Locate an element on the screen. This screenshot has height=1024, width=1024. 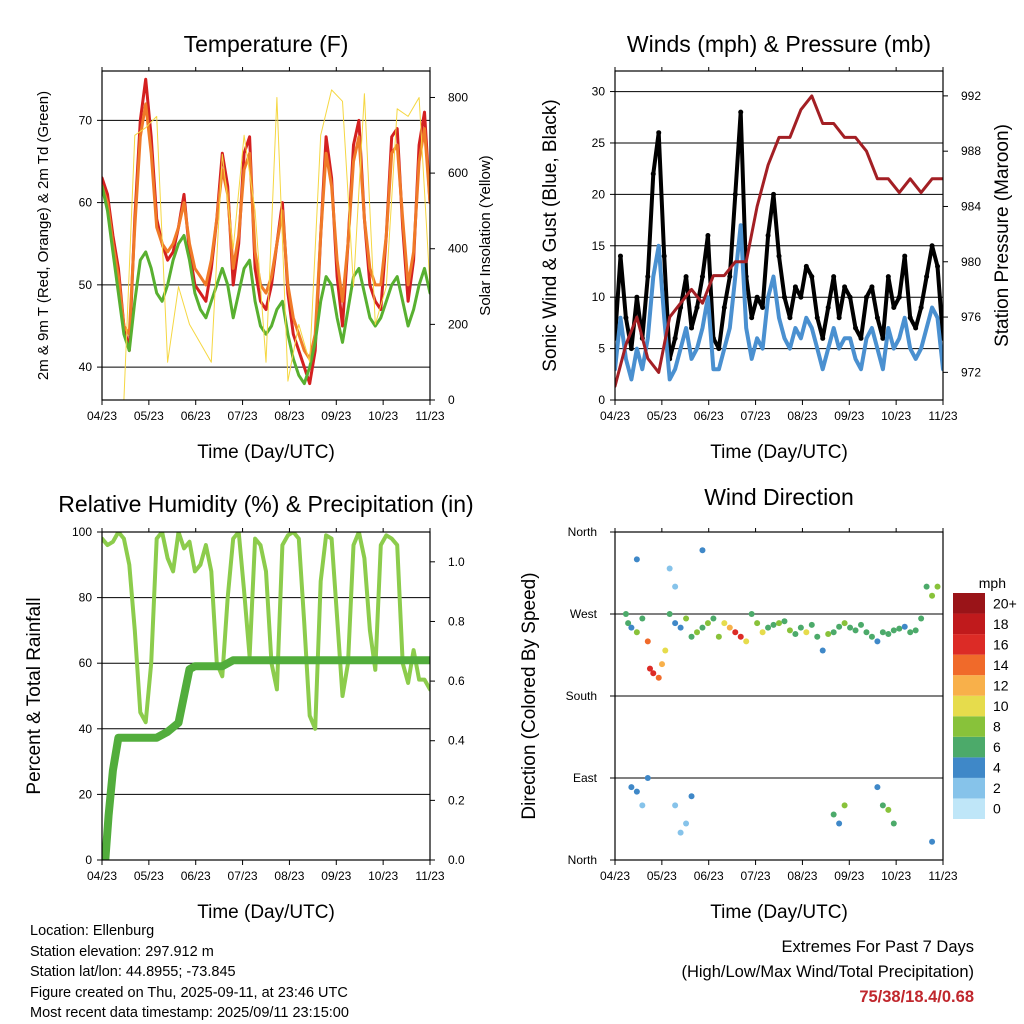
panel-0-frame is located at coordinates (266, 235).